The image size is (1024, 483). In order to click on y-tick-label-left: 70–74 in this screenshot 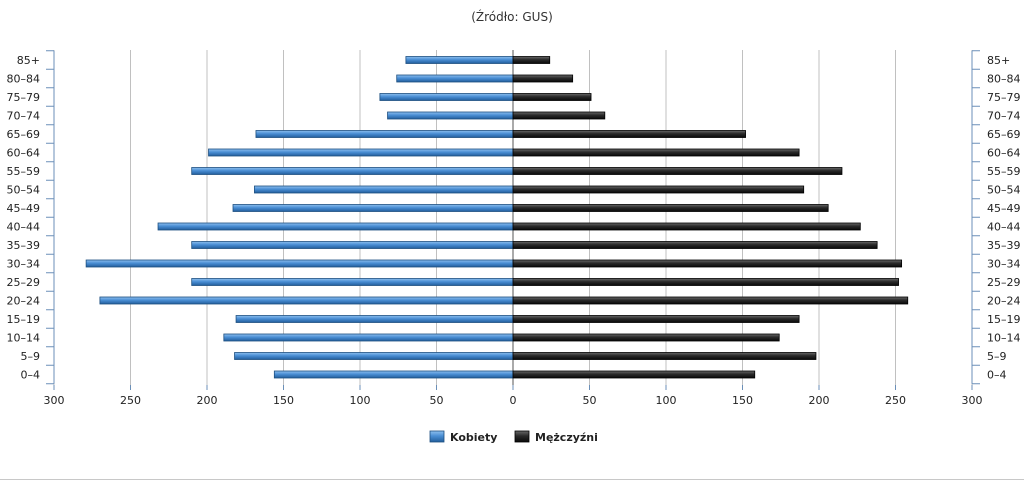, I will do `click(24, 116)`.